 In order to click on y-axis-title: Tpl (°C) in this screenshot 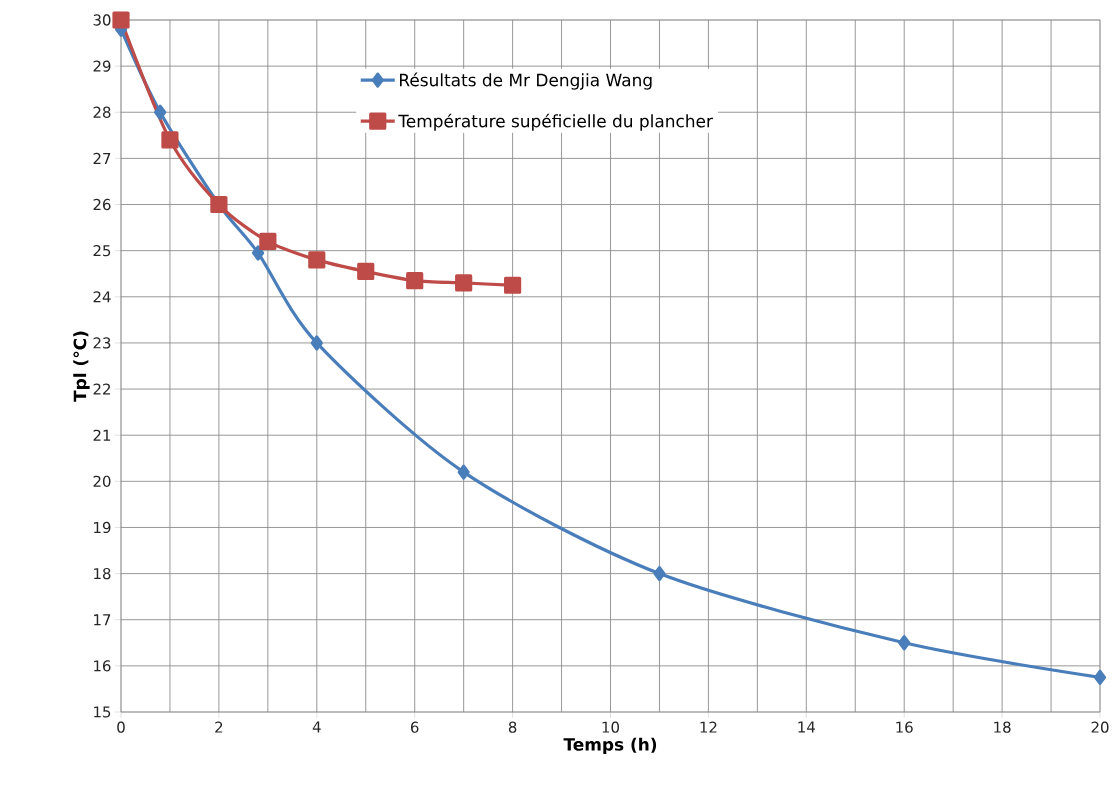, I will do `click(81, 366)`.